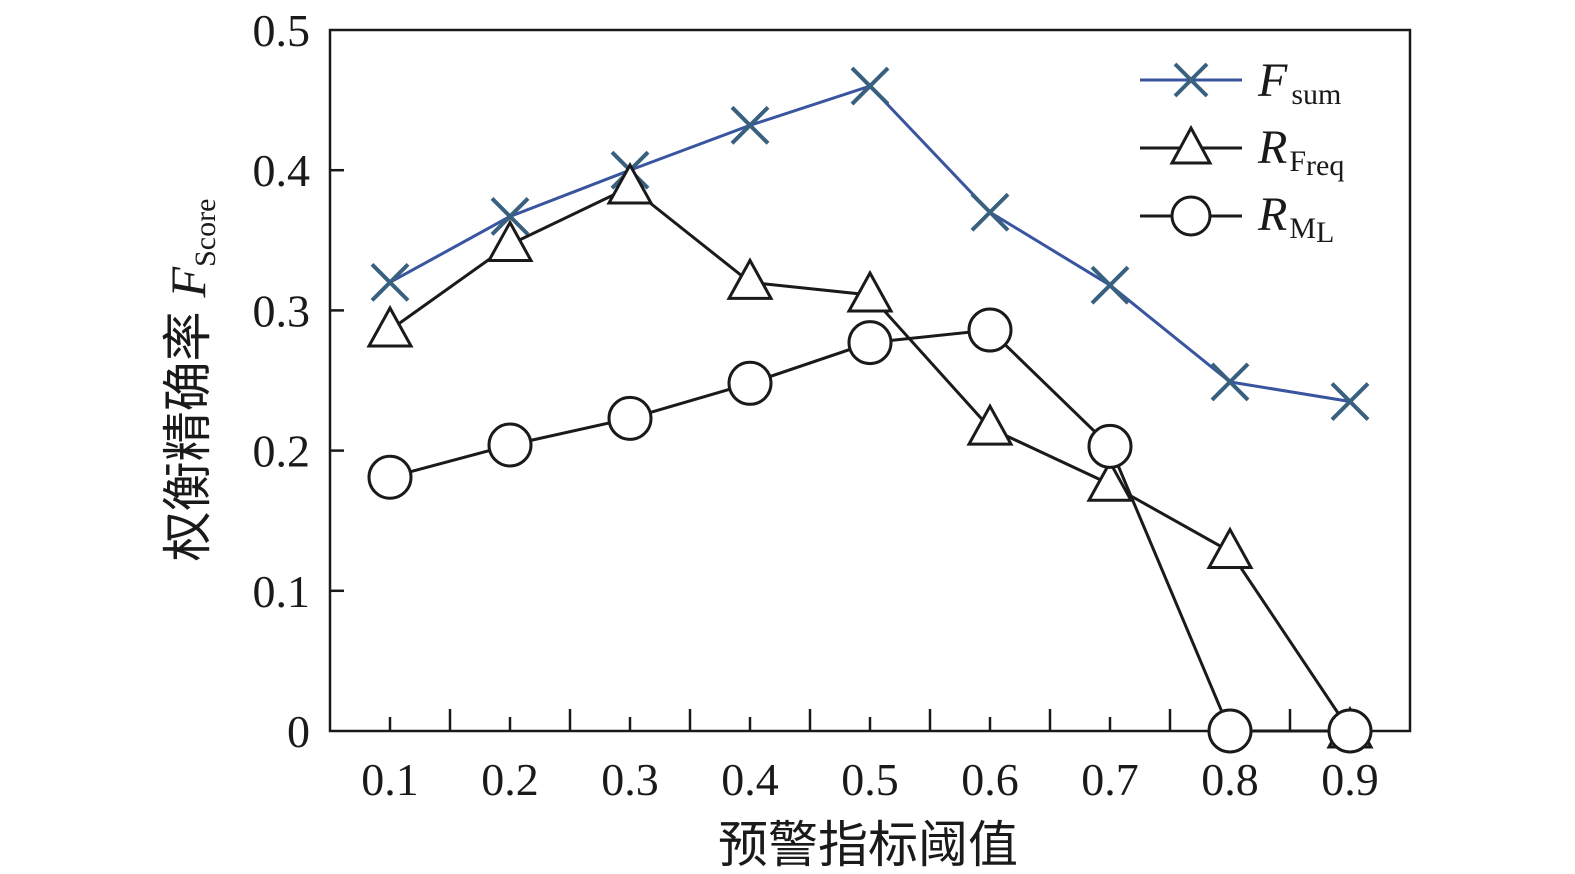  Describe the element at coordinates (390, 779) in the screenshot. I see `x-tick-label: 0.1` at that location.